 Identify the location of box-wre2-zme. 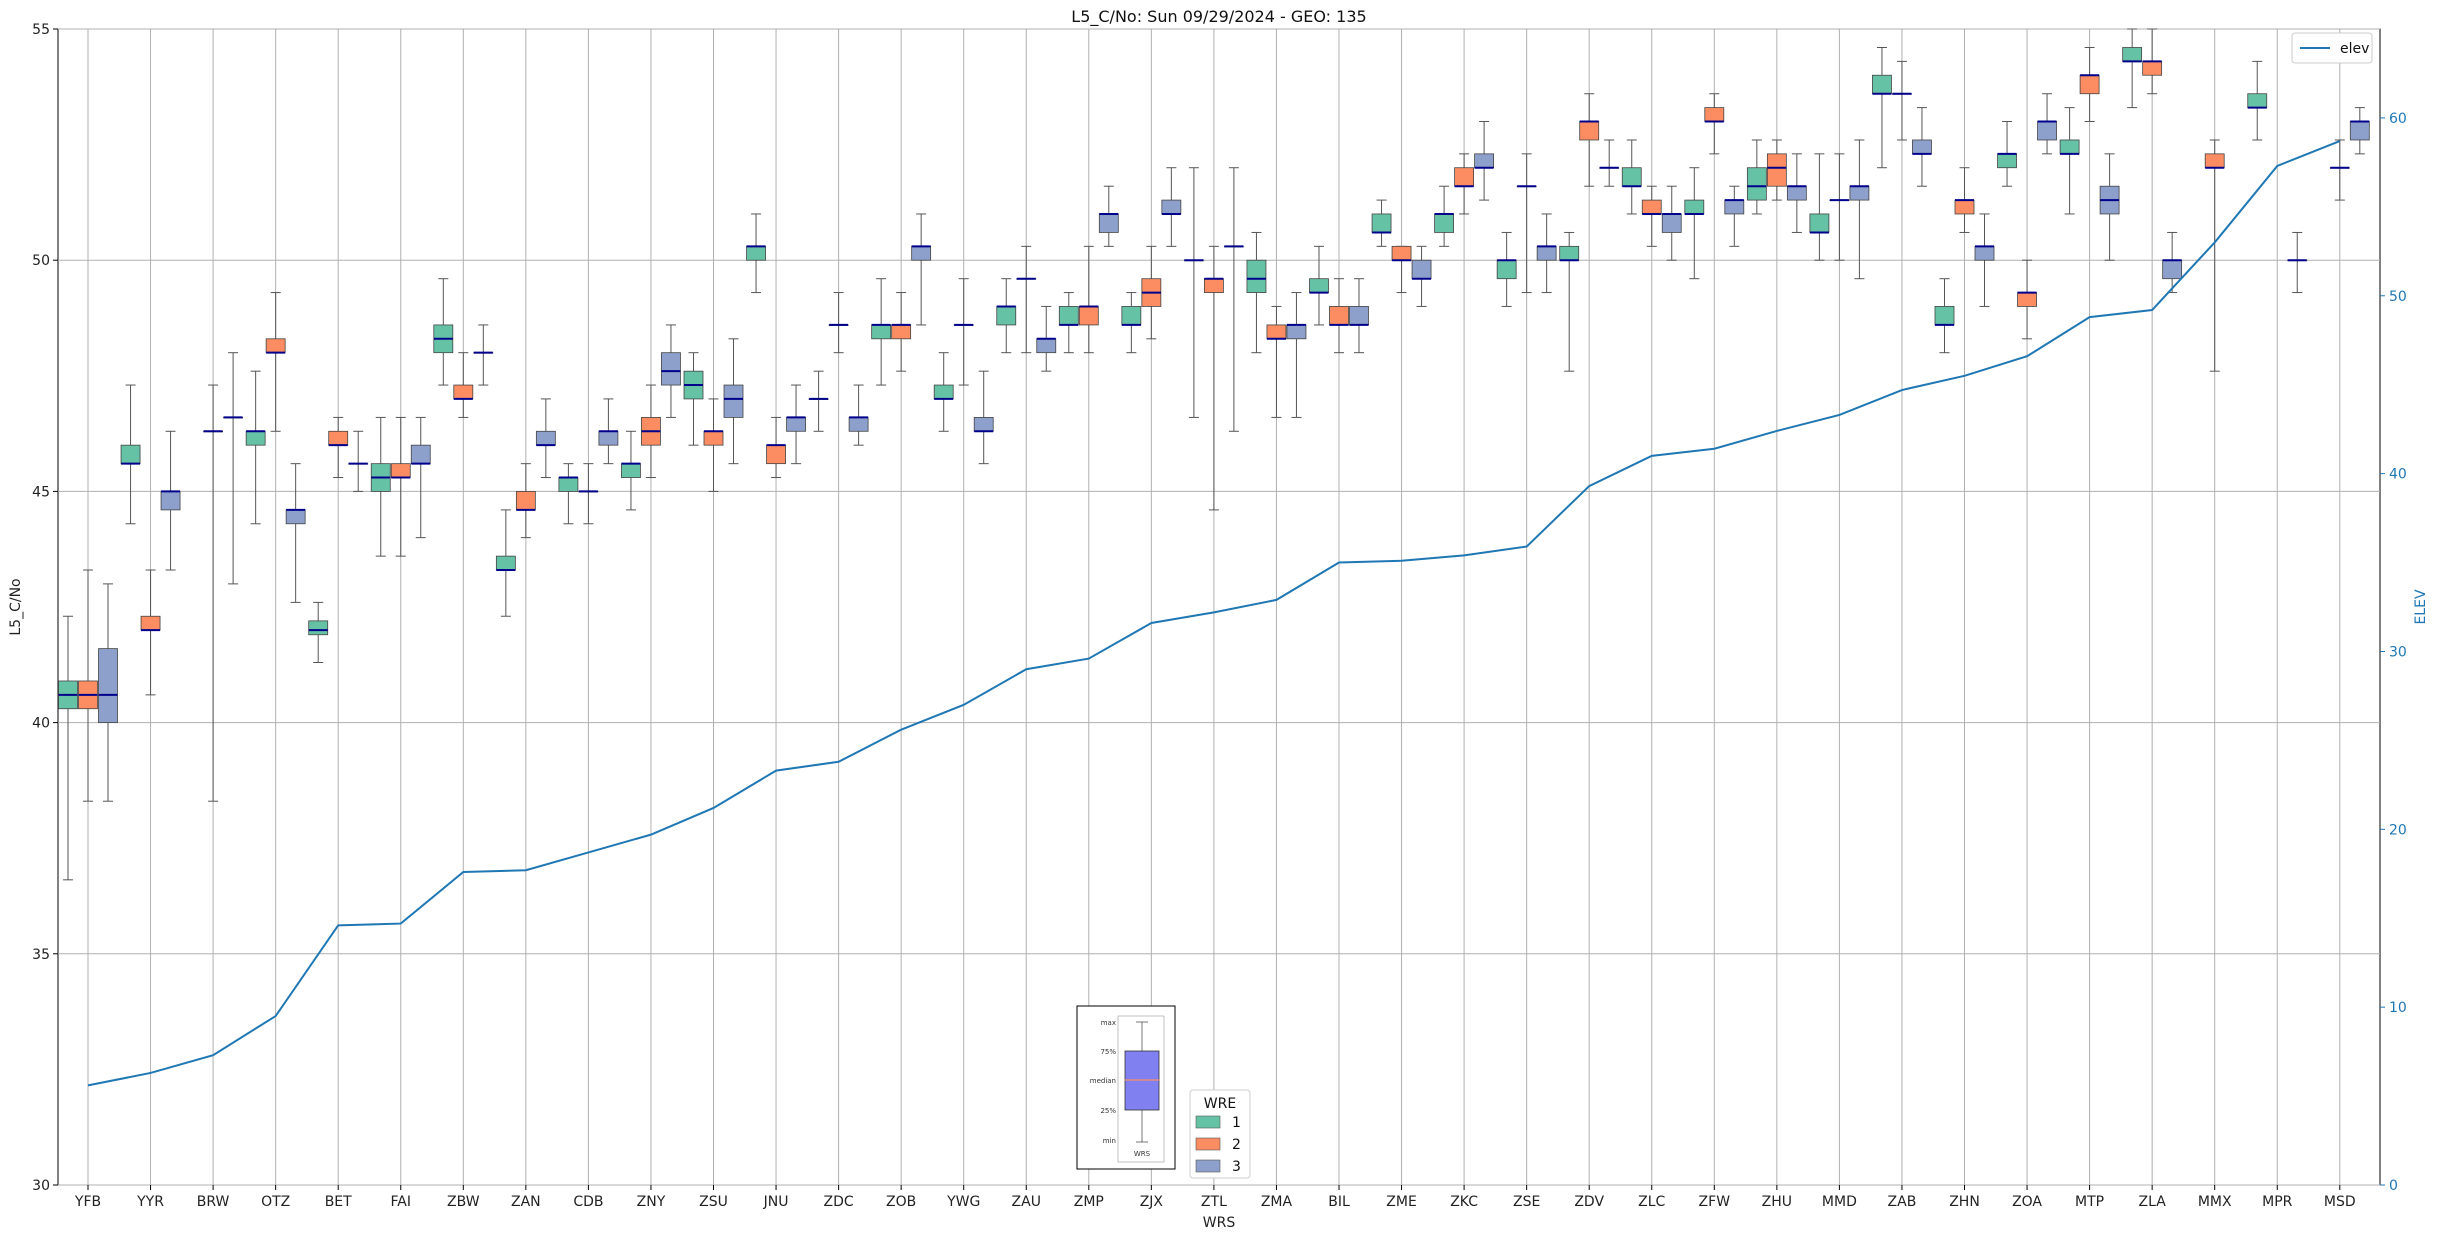
(1401, 269).